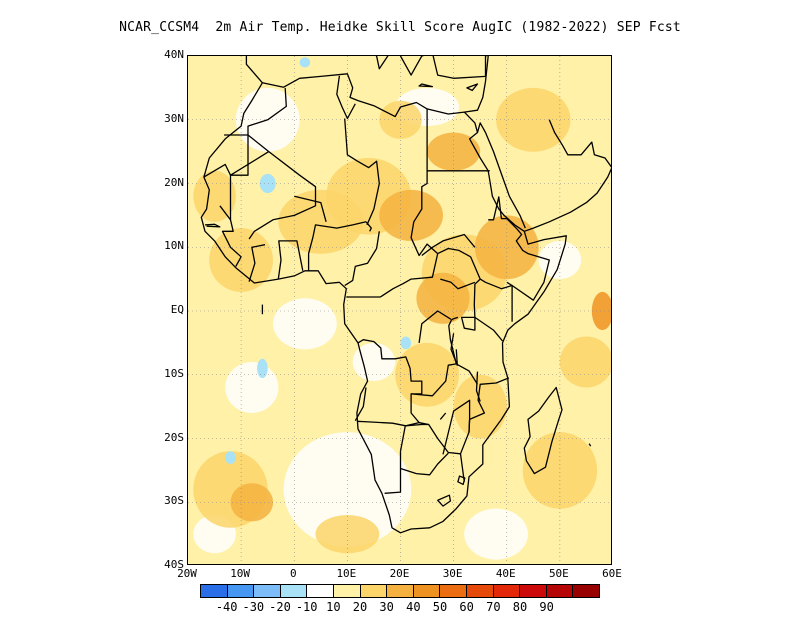  Describe the element at coordinates (174, 501) in the screenshot. I see `lat-tick-label: 30S` at that location.